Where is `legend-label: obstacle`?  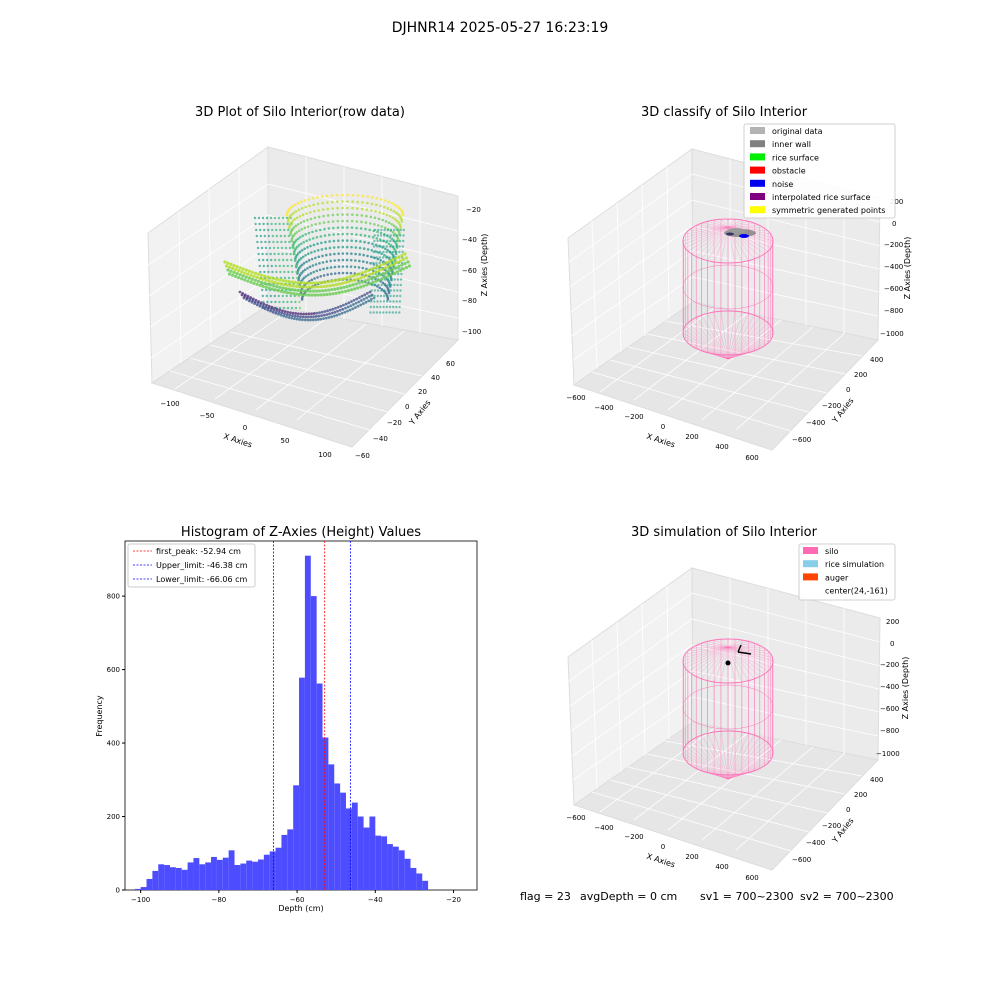 legend-label: obstacle is located at coordinates (789, 171).